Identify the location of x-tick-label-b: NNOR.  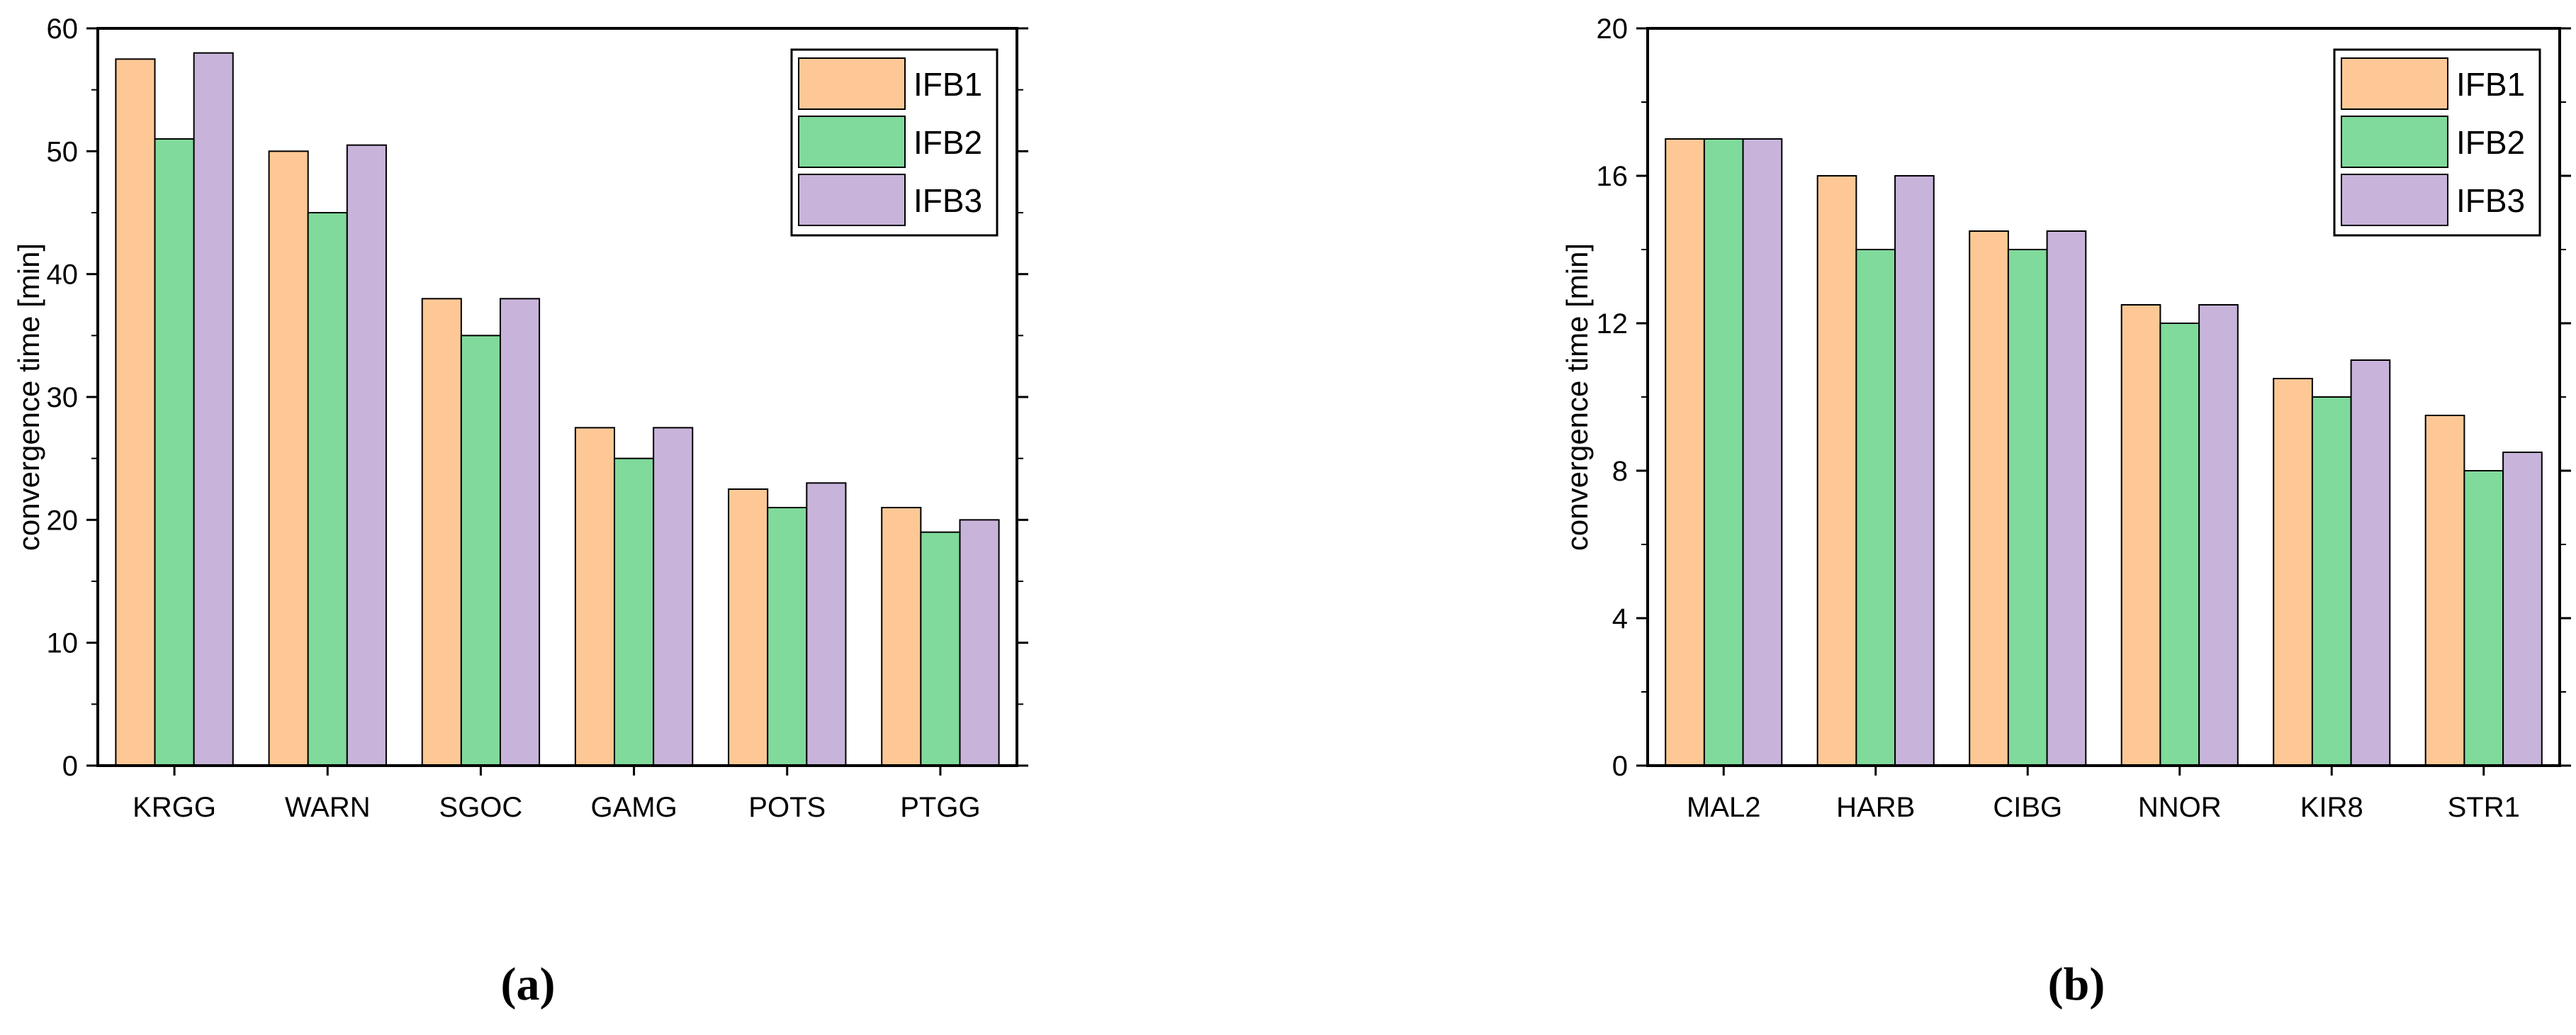
(2180, 807).